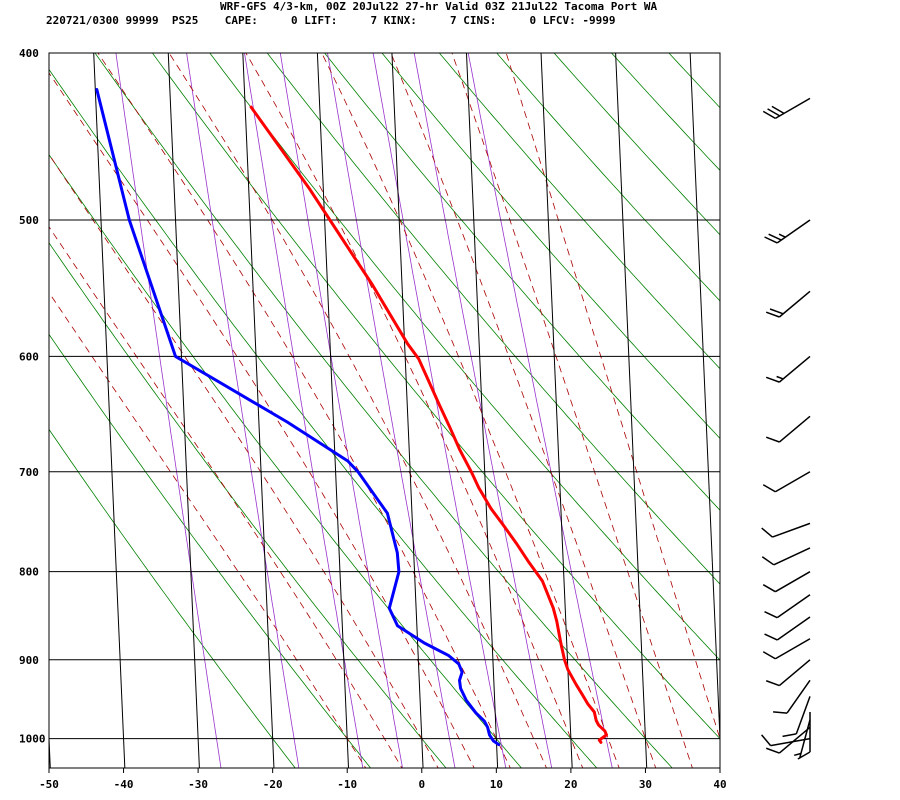 The height and width of the screenshot is (800, 900). What do you see at coordinates (347, 784) in the screenshot?
I see `x-tick-label: -10` at bounding box center [347, 784].